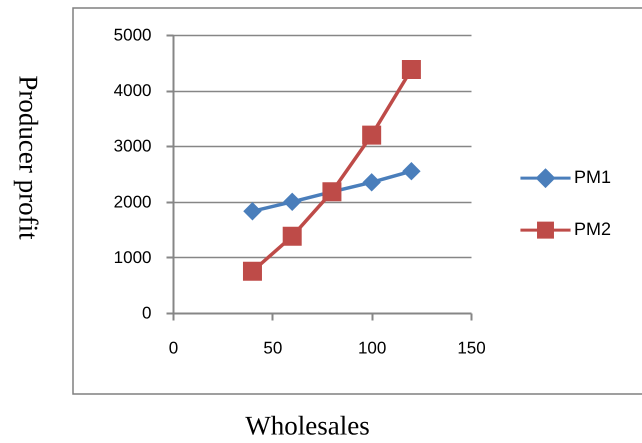 The image size is (642, 443). What do you see at coordinates (372, 348) in the screenshot?
I see `x-tick-label: 100` at bounding box center [372, 348].